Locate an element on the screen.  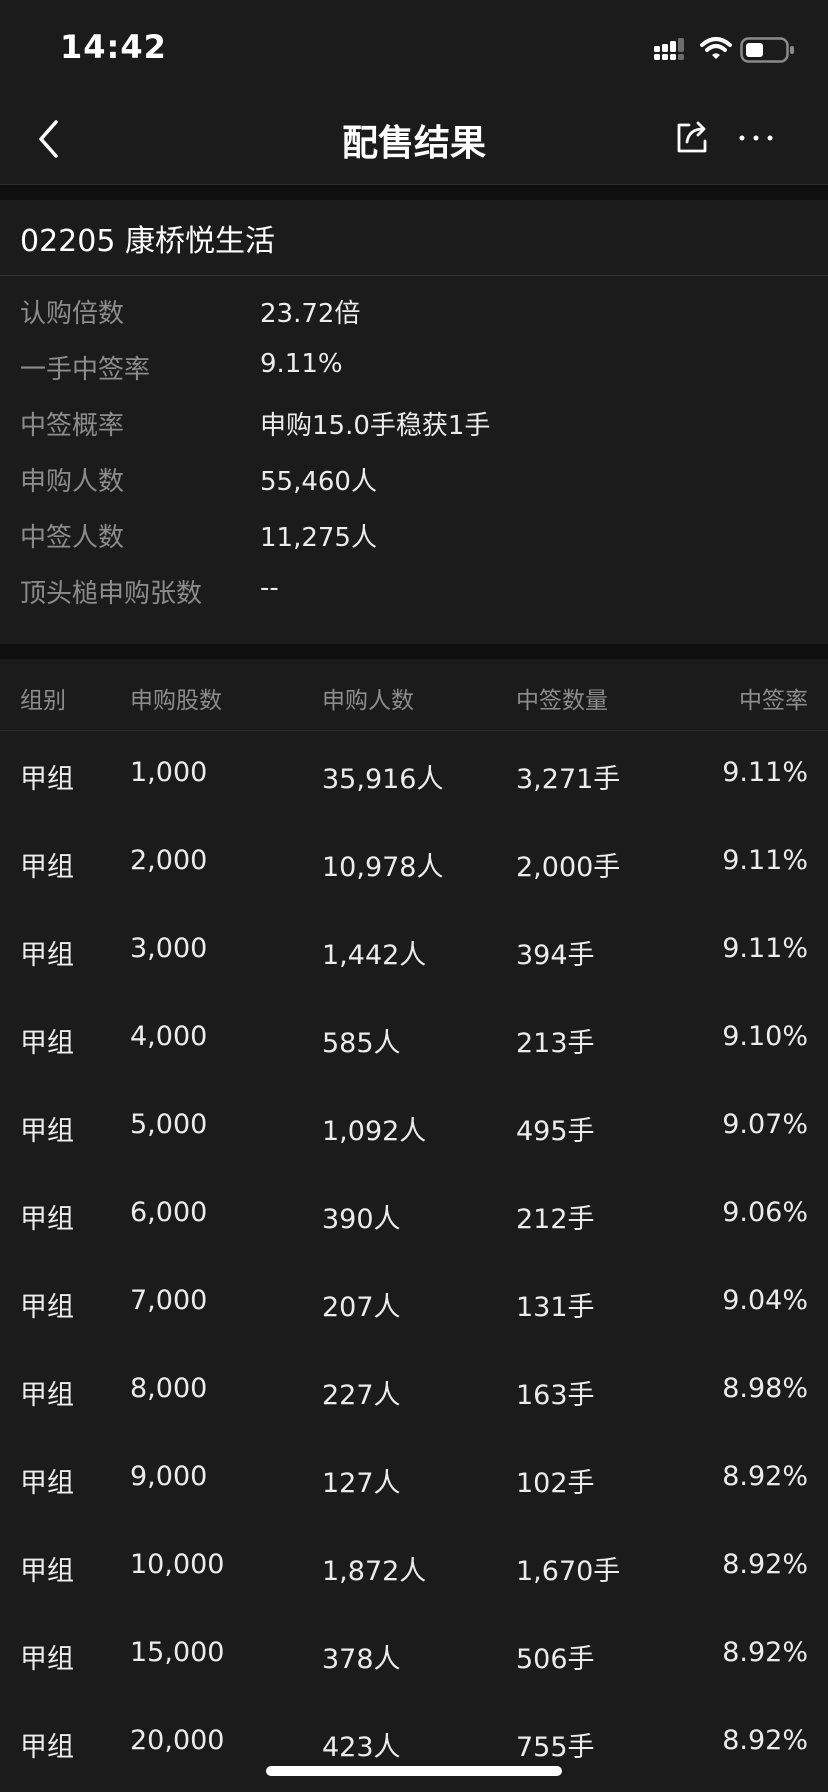
info-row-applicants: 申购人数 55,460人 is located at coordinates (414, 477).